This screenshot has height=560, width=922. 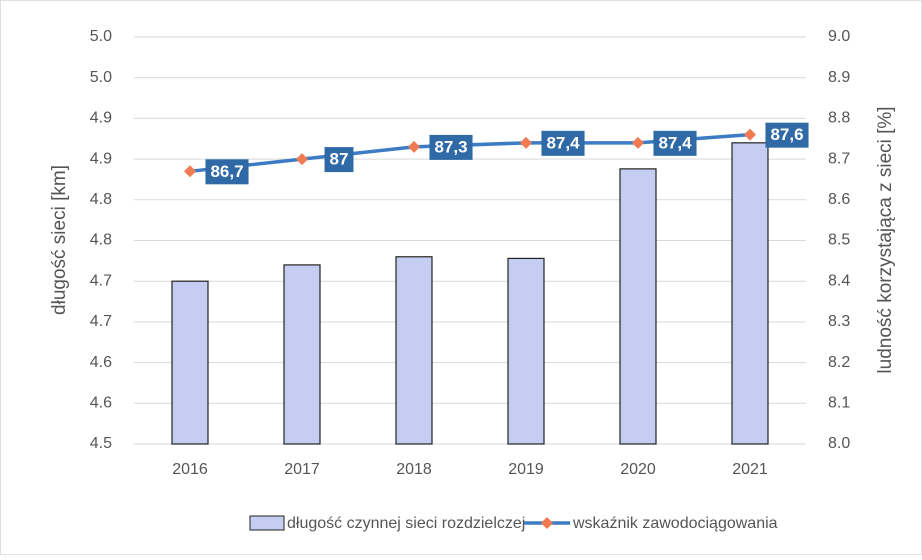 What do you see at coordinates (839, 158) in the screenshot?
I see `tick-label: 8.7` at bounding box center [839, 158].